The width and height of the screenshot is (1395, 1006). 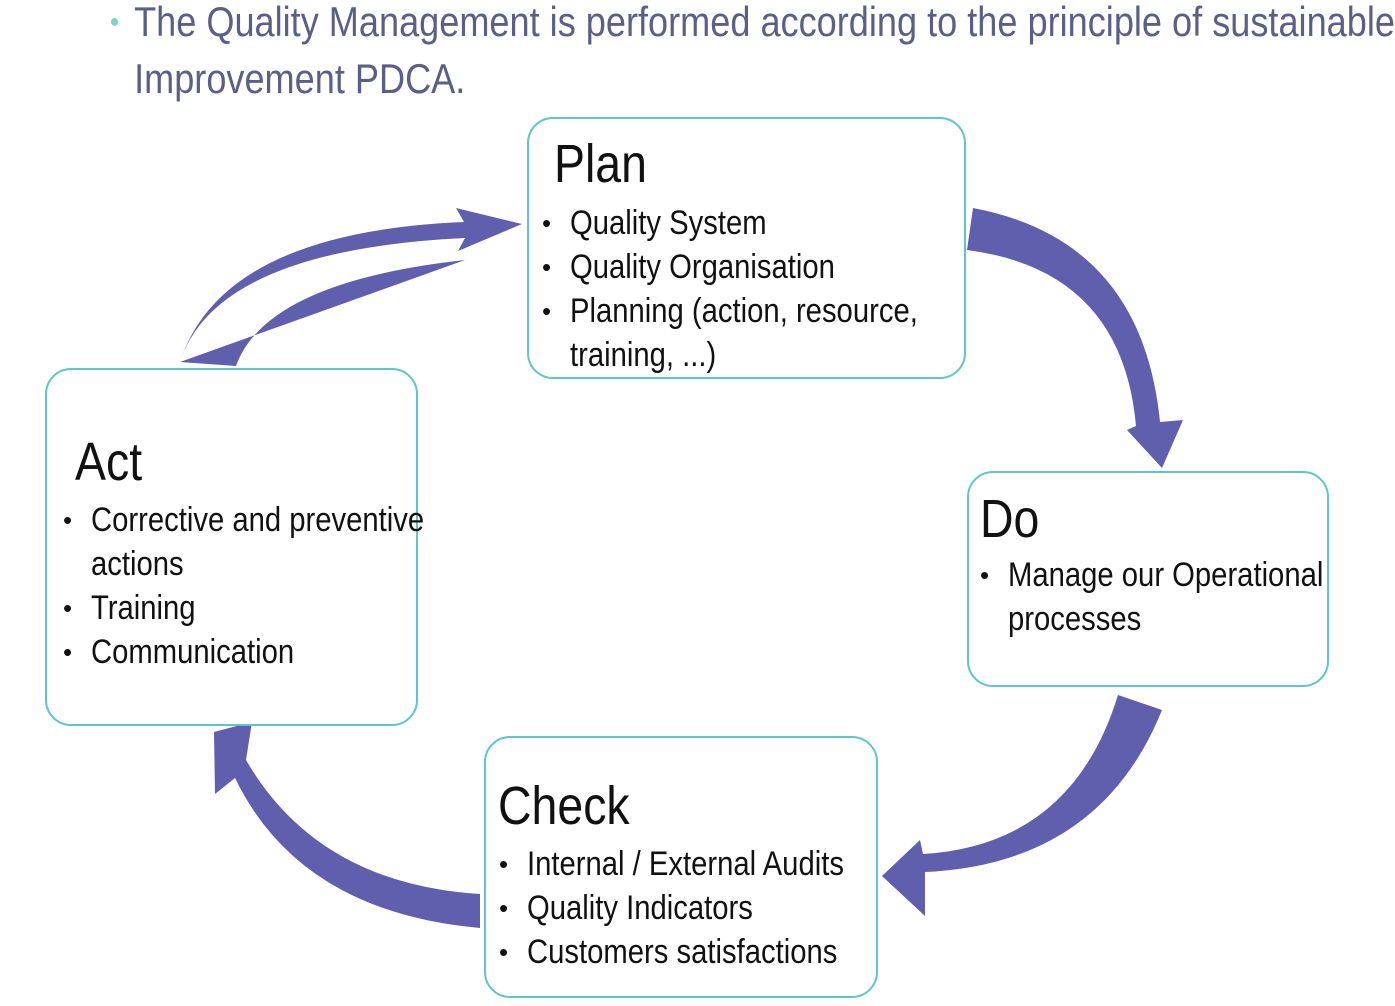 What do you see at coordinates (109, 462) in the screenshot?
I see `act-title: Act` at bounding box center [109, 462].